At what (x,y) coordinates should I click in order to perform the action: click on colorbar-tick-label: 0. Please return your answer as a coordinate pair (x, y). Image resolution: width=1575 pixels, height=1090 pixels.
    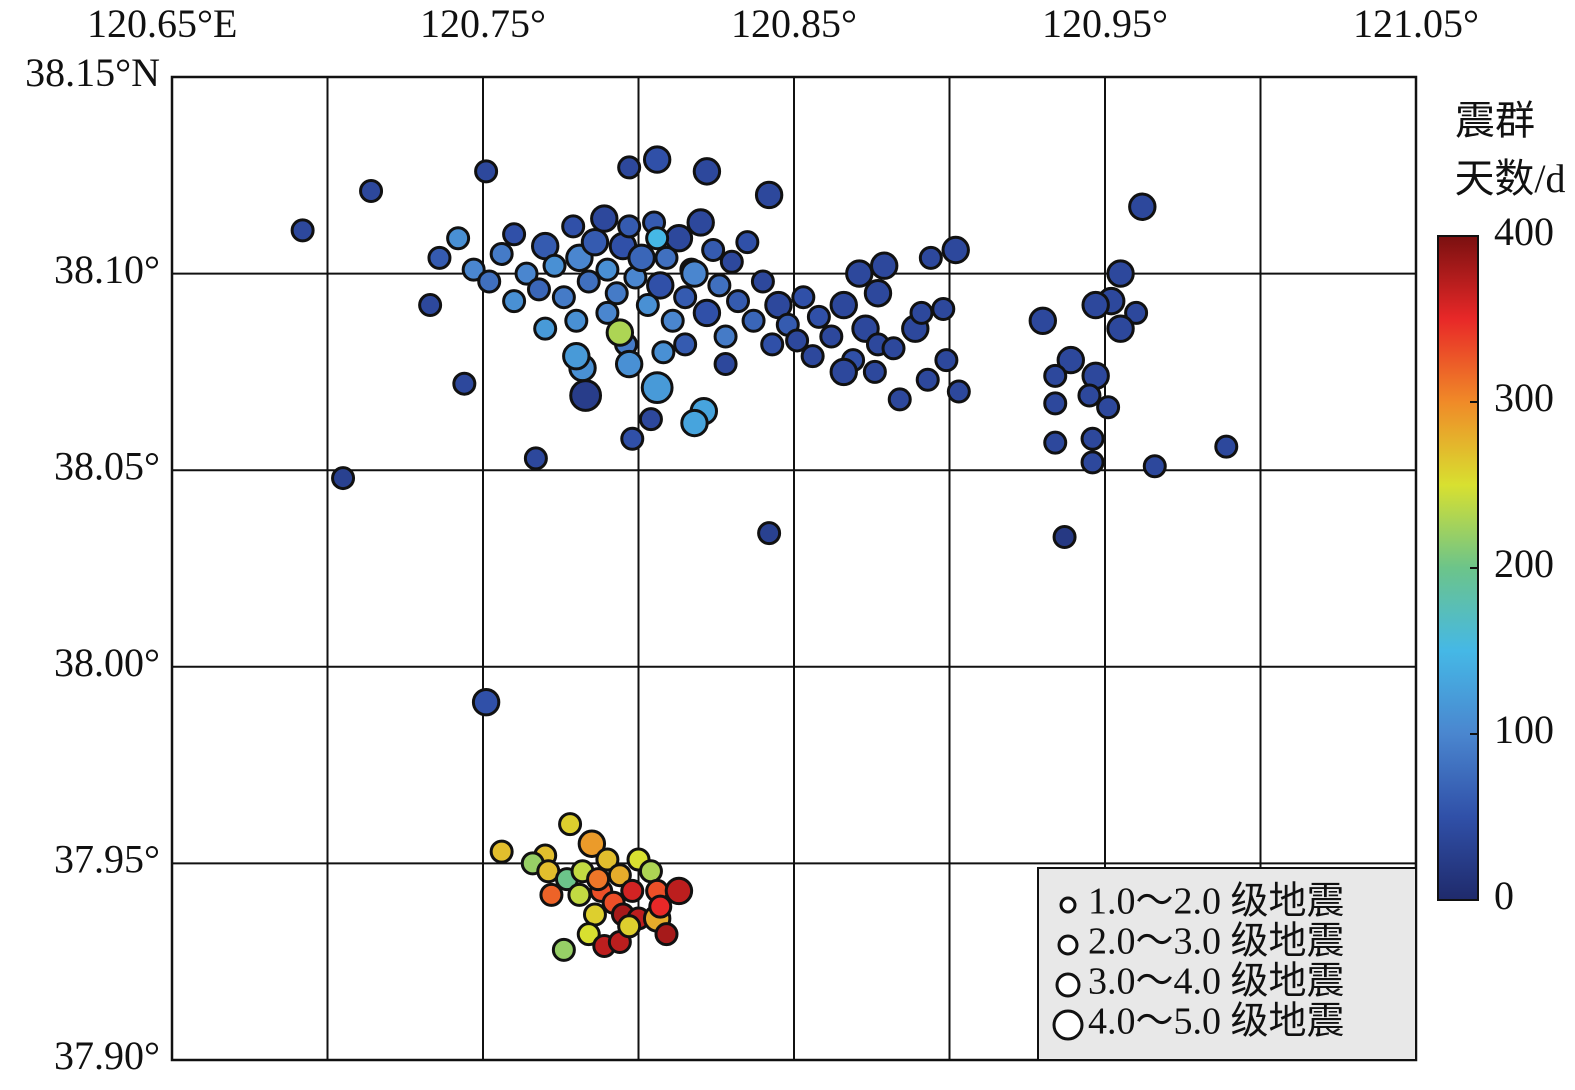
    Looking at the image, I should click on (1504, 895).